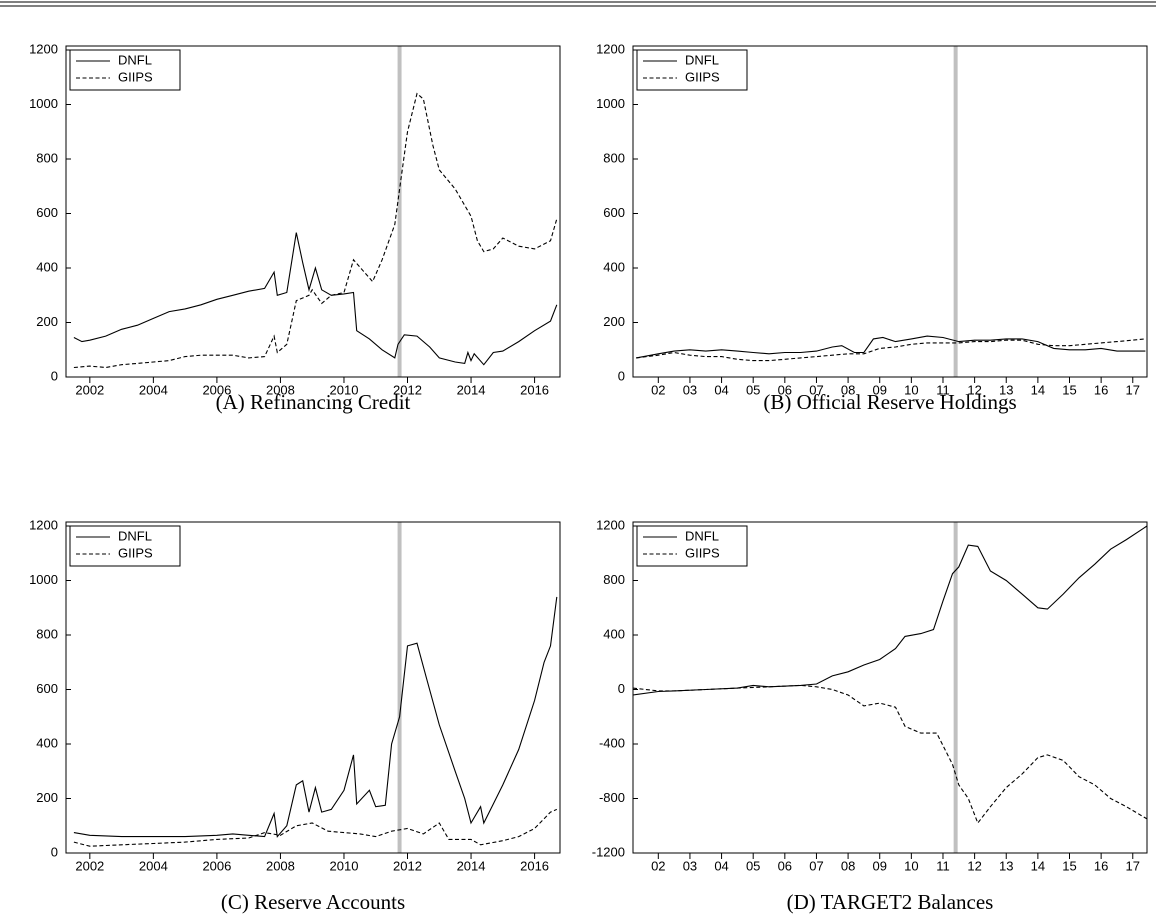 The width and height of the screenshot is (1156, 924). What do you see at coordinates (608, 851) in the screenshot?
I see `y-tick-label: -1200` at bounding box center [608, 851].